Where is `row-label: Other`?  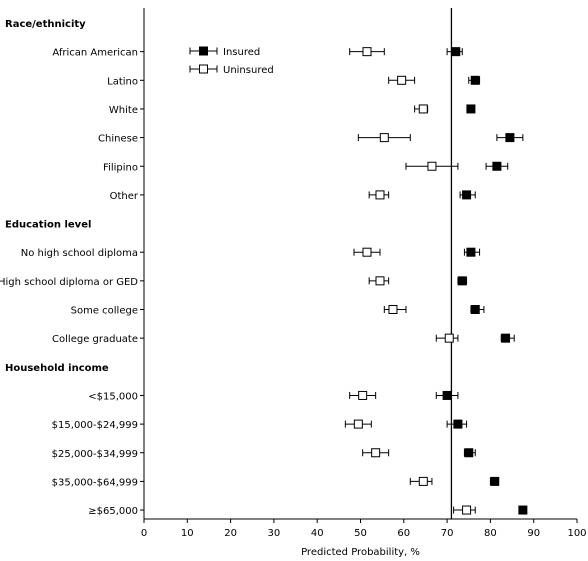
row-label: Other is located at coordinates (124, 196).